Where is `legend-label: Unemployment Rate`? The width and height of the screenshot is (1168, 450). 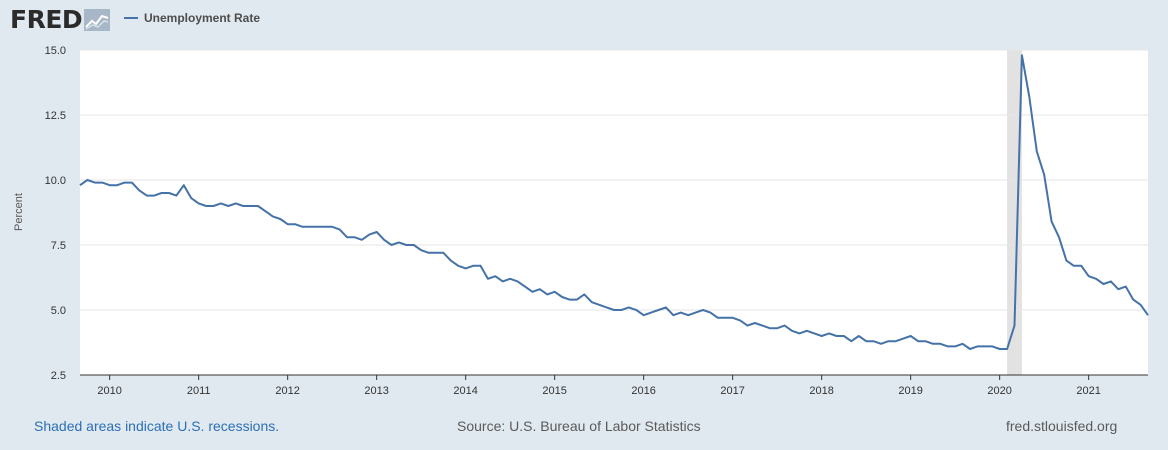
legend-label: Unemployment Rate is located at coordinates (202, 18).